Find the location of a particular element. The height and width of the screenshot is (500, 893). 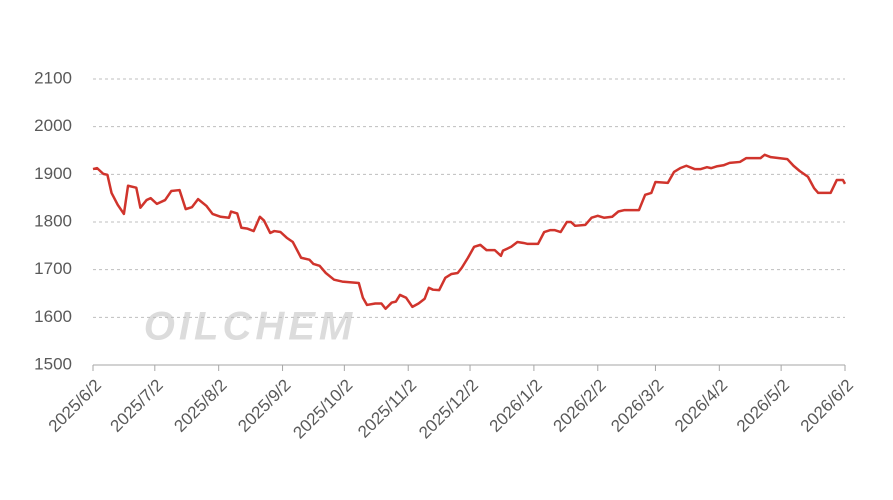

x-tick-label: 2026/4/2 is located at coordinates (701, 406).